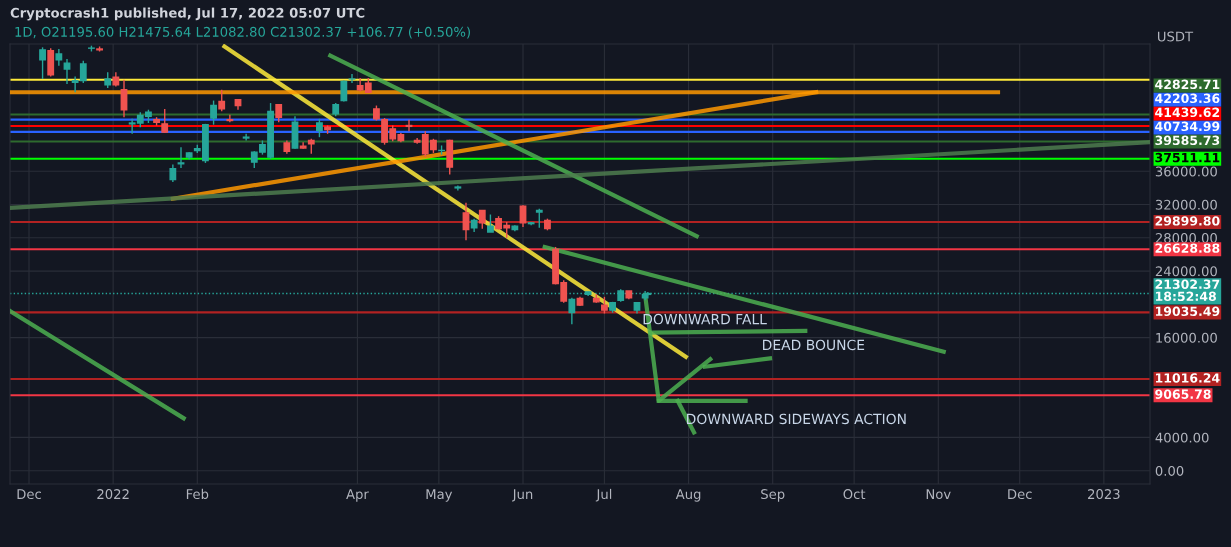  What do you see at coordinates (1187, 98) in the screenshot?
I see `ref-line-label: 42203.36` at bounding box center [1187, 98].